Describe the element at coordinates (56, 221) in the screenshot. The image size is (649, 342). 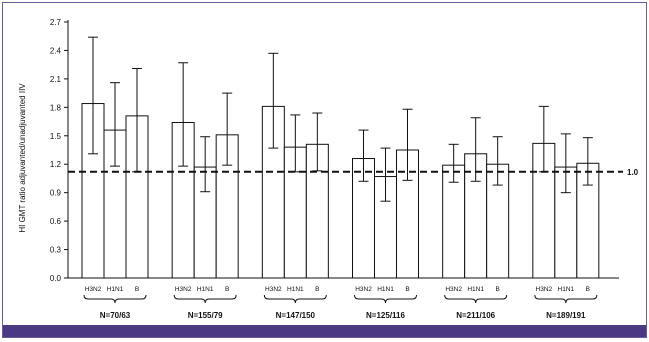
I see `y-tick-label: 0.6` at that location.